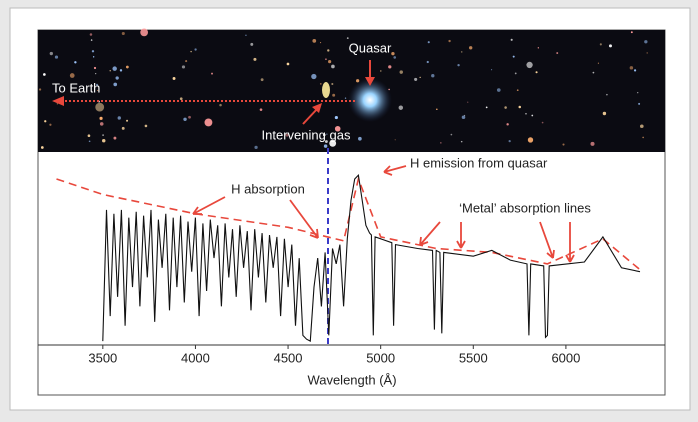 The image size is (698, 422). Describe the element at coordinates (565, 357) in the screenshot. I see `x-tick-label: 6000` at that location.